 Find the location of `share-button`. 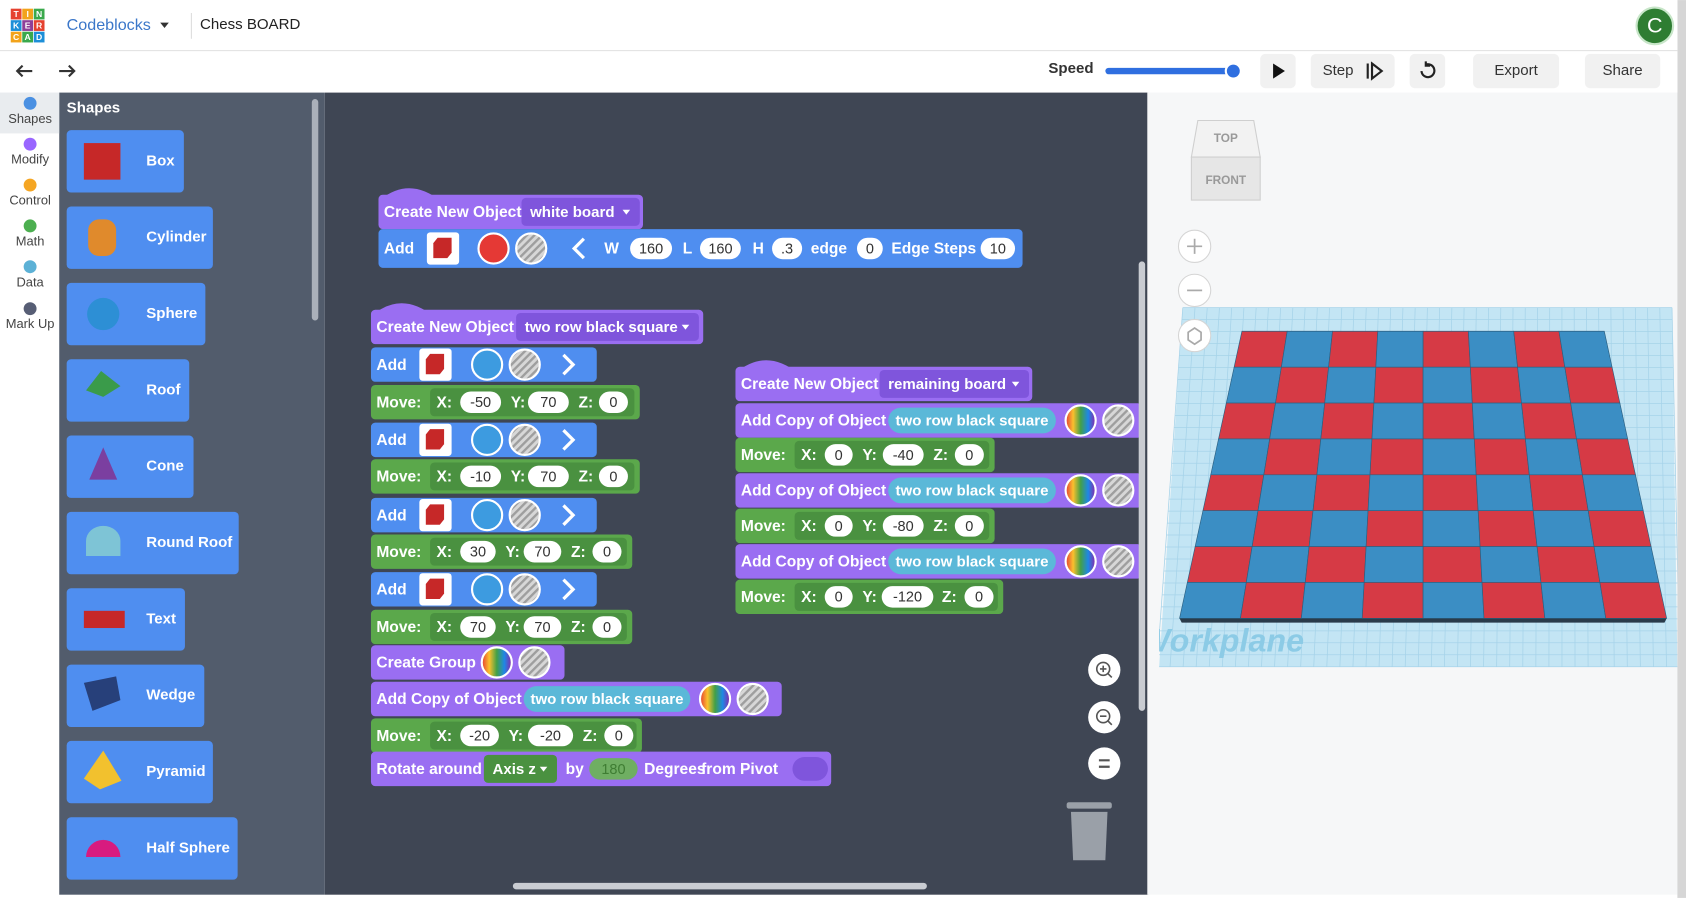

share-button is located at coordinates (1622, 71).